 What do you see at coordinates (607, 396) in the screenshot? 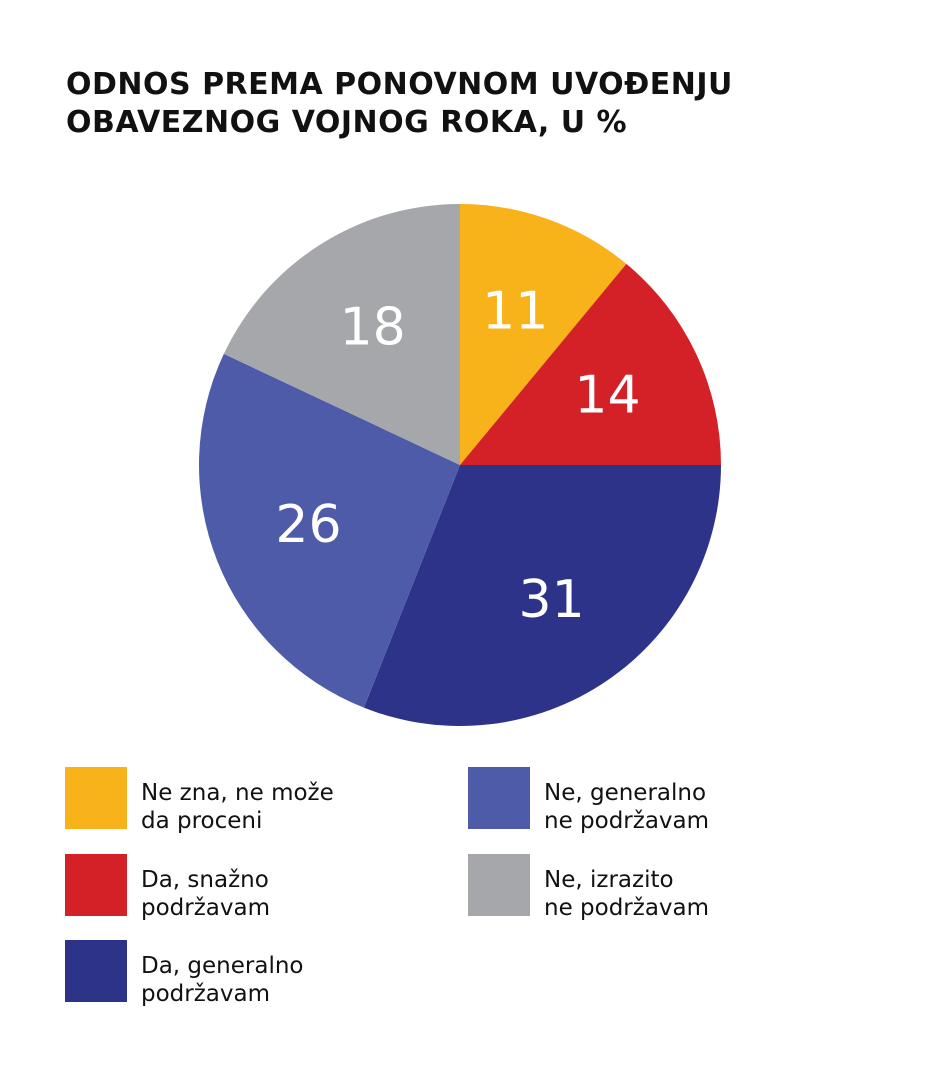
I see `pie-data-label-14: 14` at bounding box center [607, 396].